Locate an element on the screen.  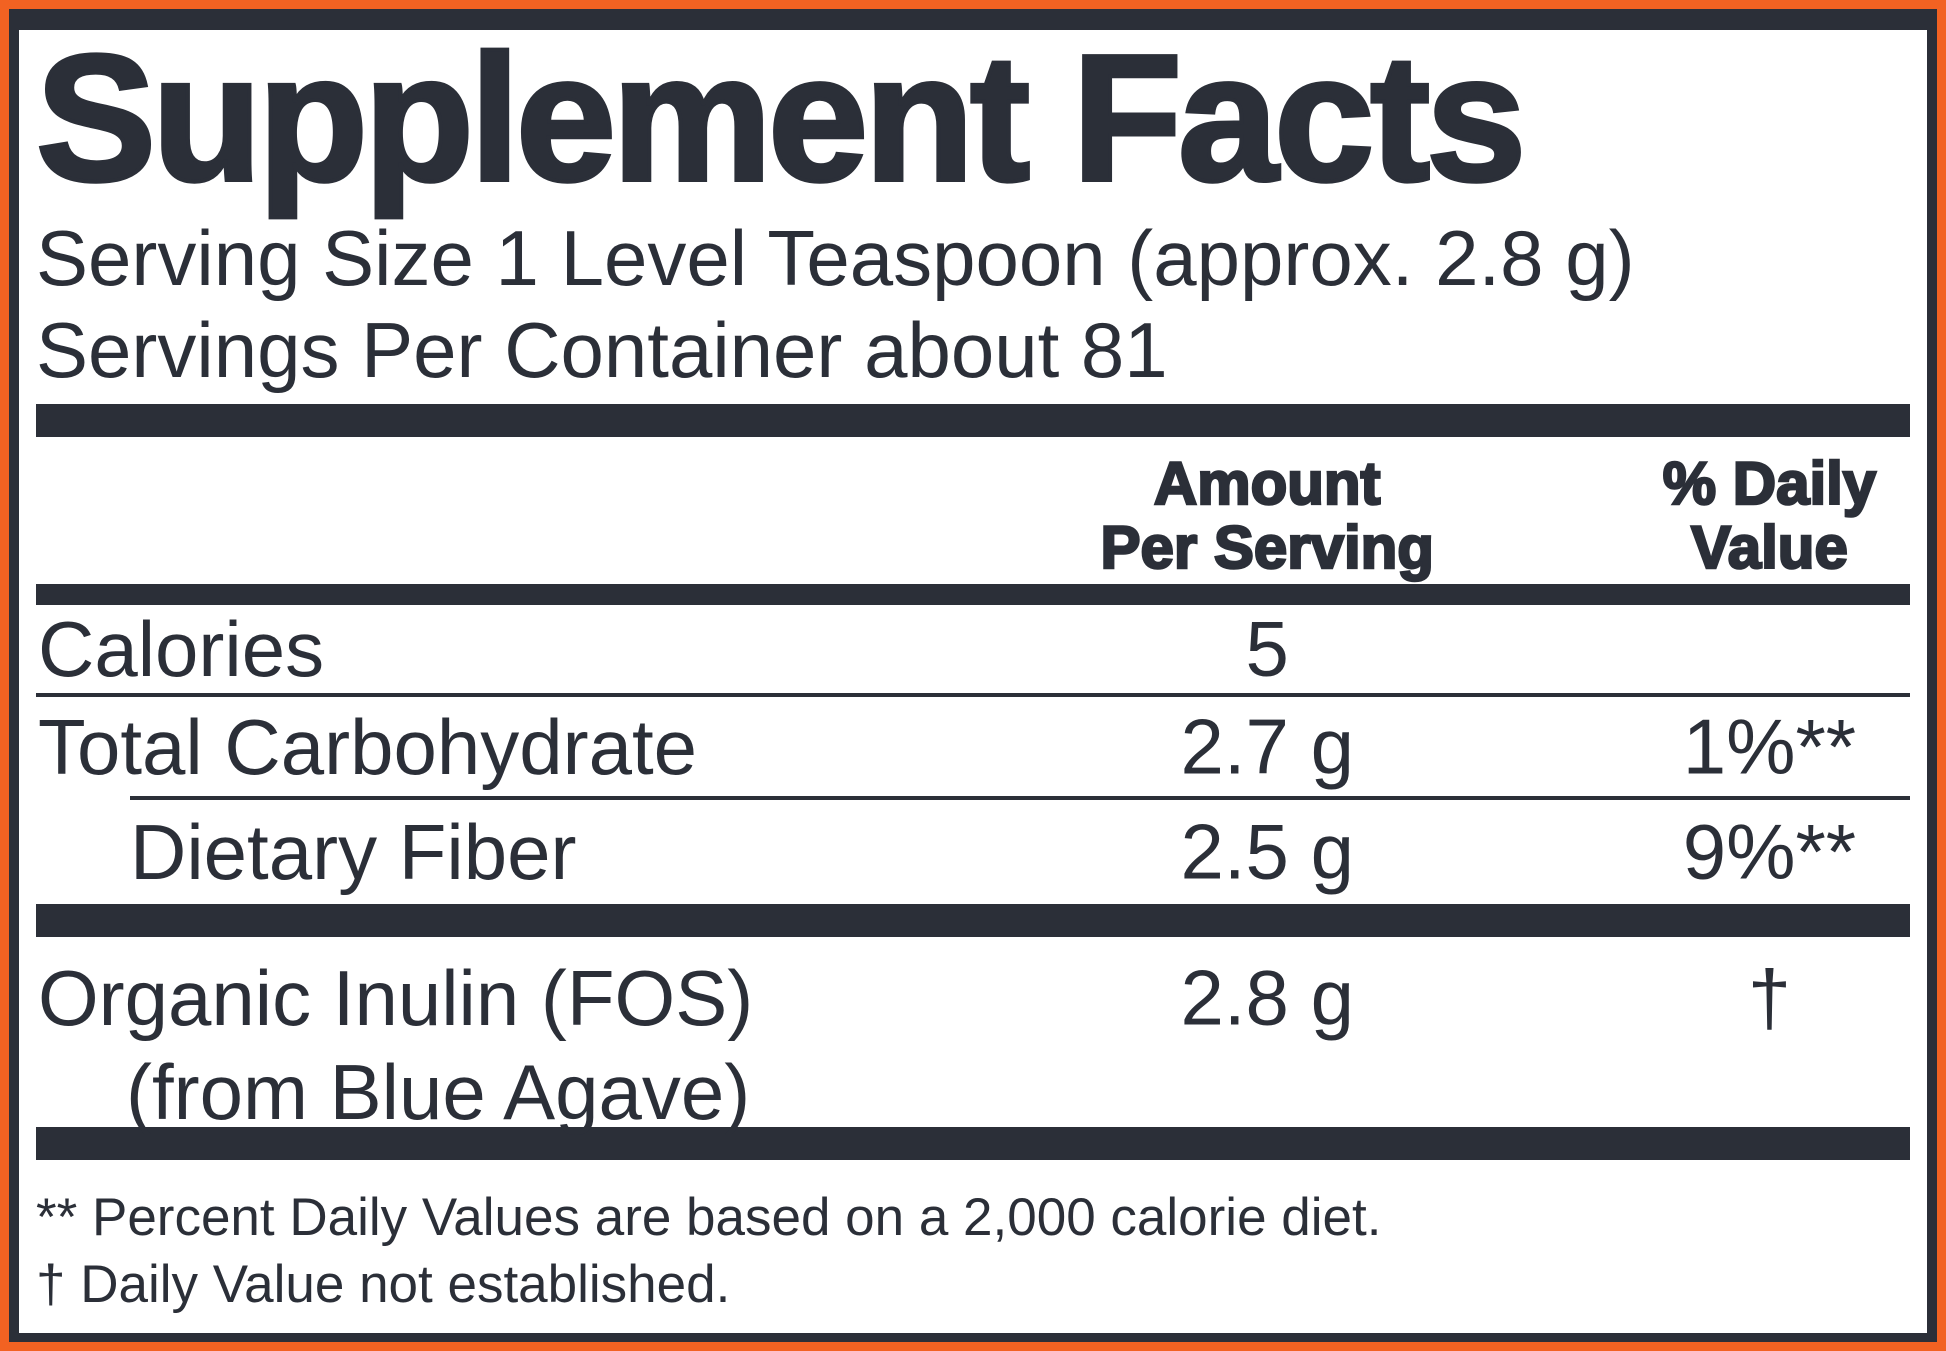
separator-bar-header is located at coordinates (973, 594).